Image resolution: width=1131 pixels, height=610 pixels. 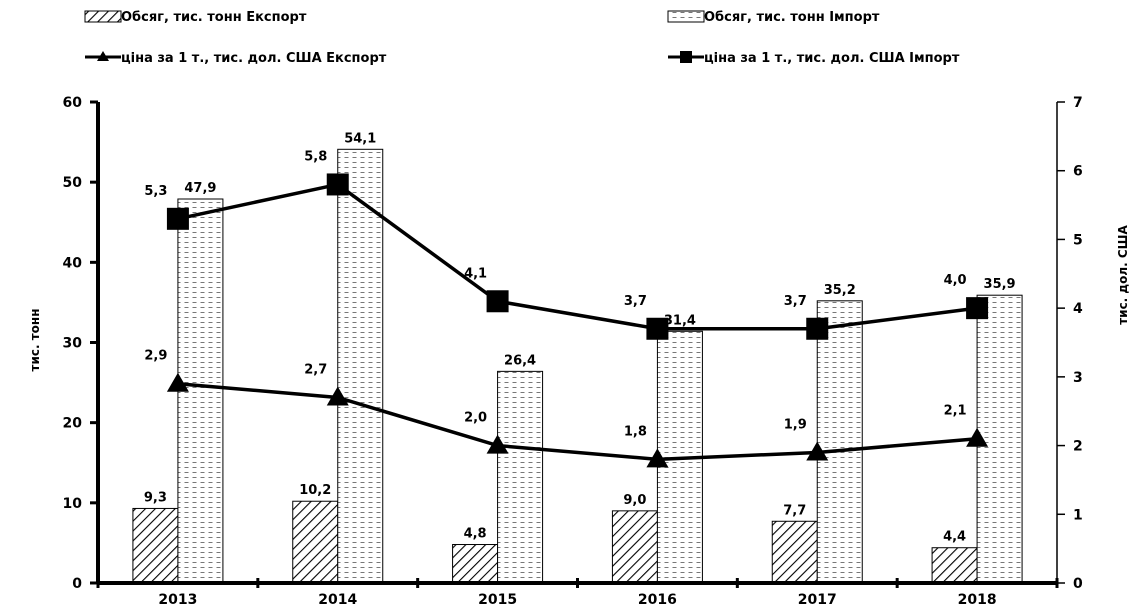 I want to click on bar-label-export-2015: 4,8, so click(x=475, y=534).